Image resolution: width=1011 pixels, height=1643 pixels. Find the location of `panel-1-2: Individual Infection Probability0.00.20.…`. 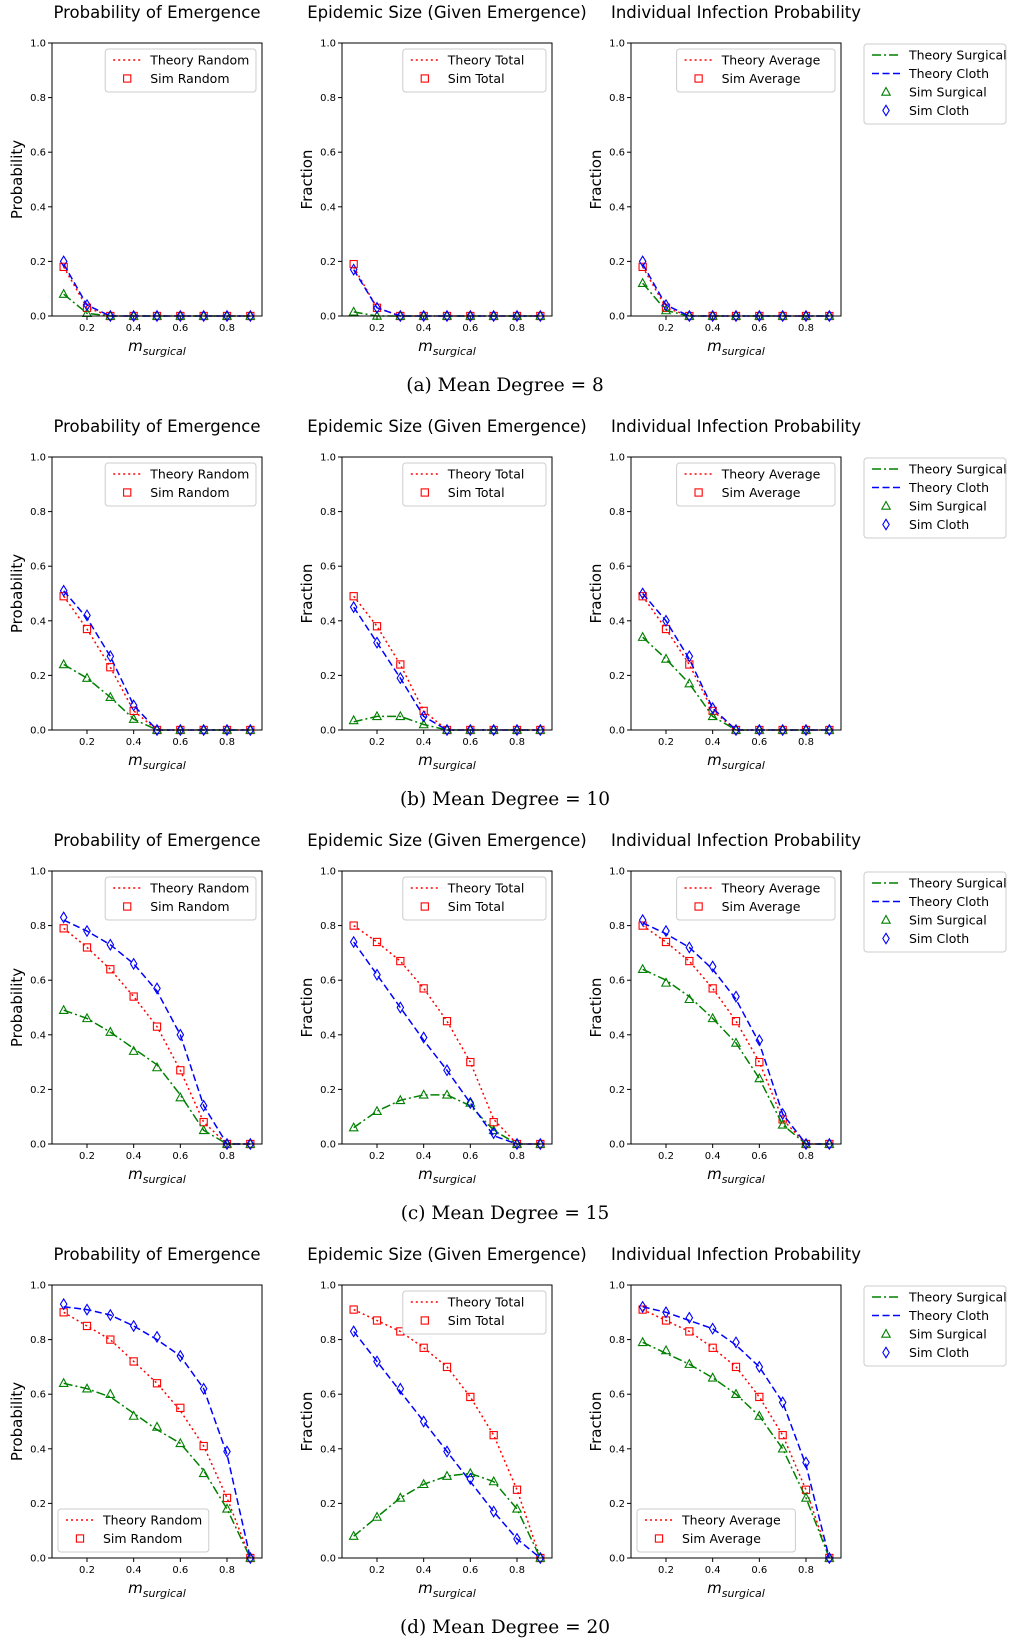

panel-1-2: Individual Infection Probability0.00.20.… is located at coordinates (724, 594).